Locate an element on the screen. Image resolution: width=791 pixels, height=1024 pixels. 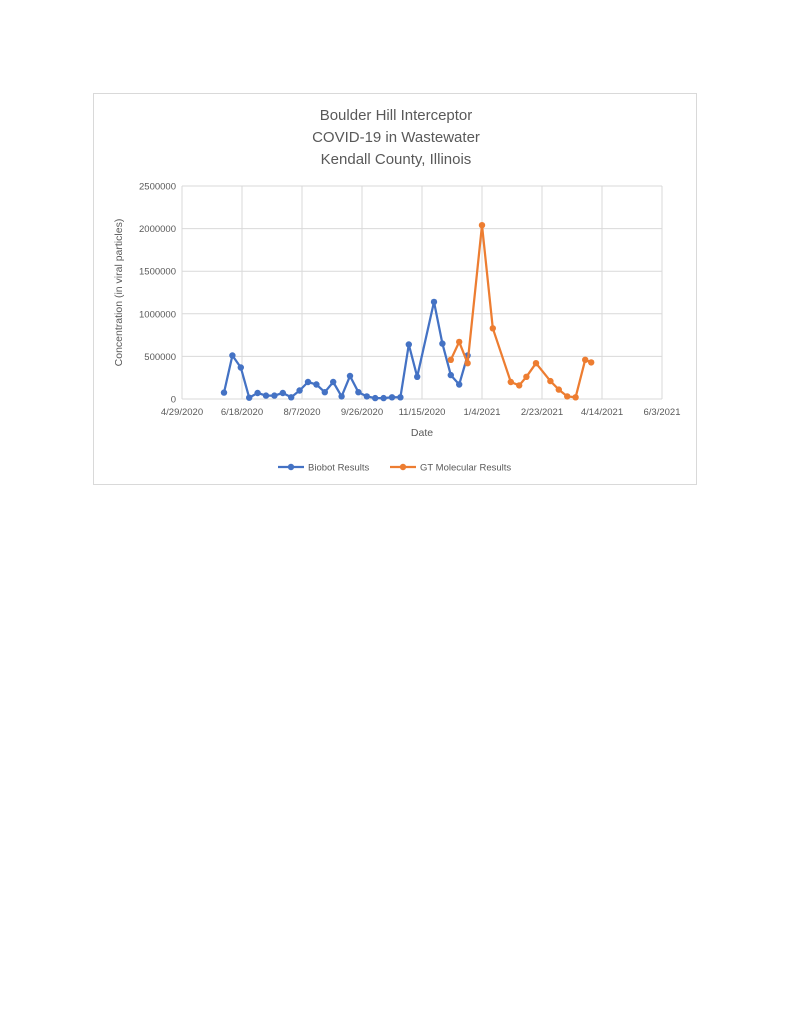
x-tick-label: 9/26/2020 is located at coordinates (362, 412).